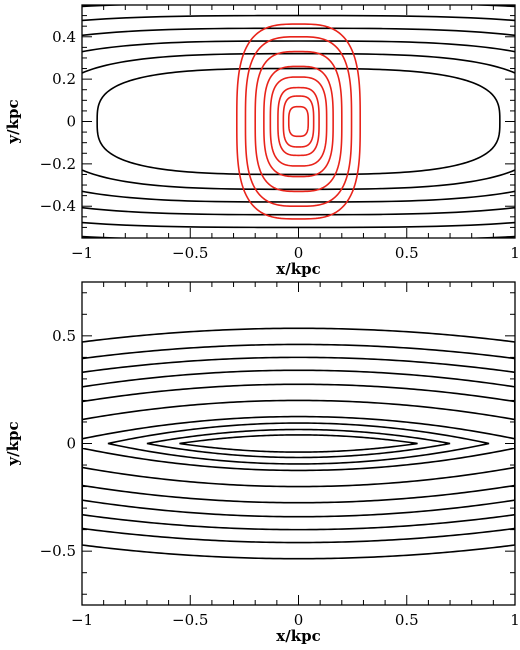 This screenshot has width=520, height=650. I want to click on y-tick-label: −0.2, so click(58, 164).